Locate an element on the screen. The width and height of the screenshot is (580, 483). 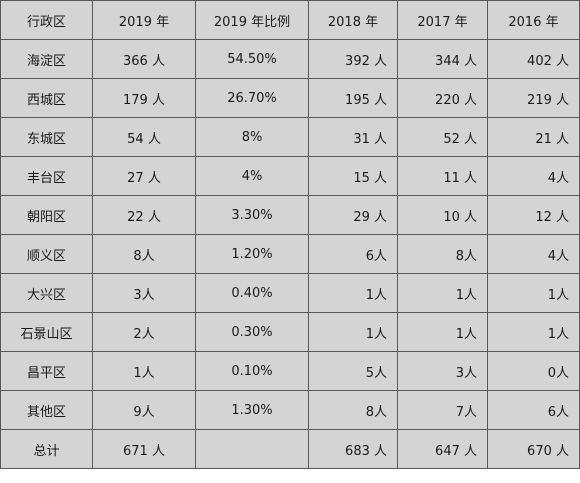
cell-district: 昌平区 is located at coordinates (46, 371).